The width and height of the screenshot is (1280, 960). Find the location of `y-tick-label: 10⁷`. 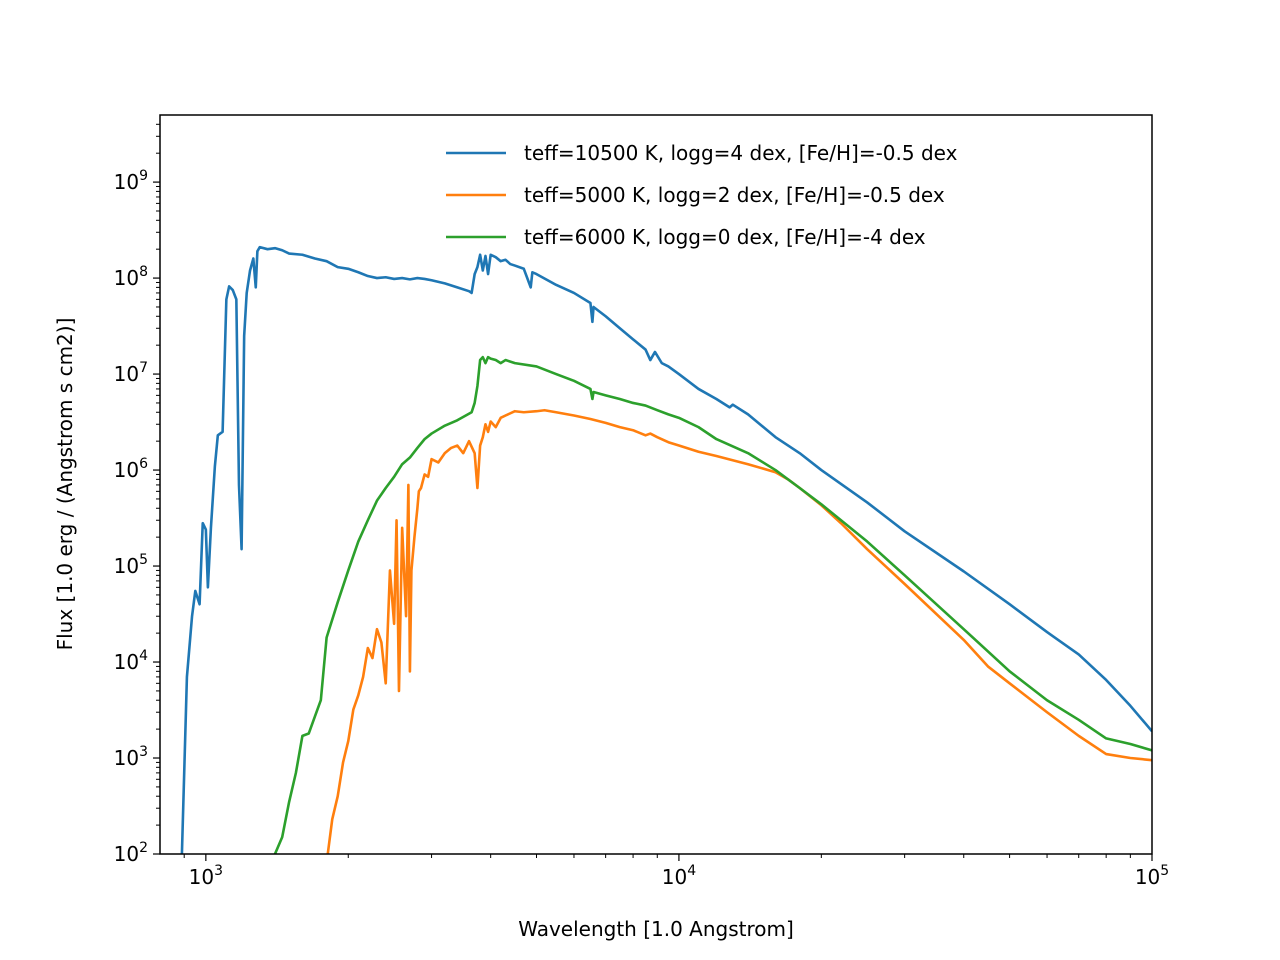

y-tick-label: 10⁷ is located at coordinates (131, 373).